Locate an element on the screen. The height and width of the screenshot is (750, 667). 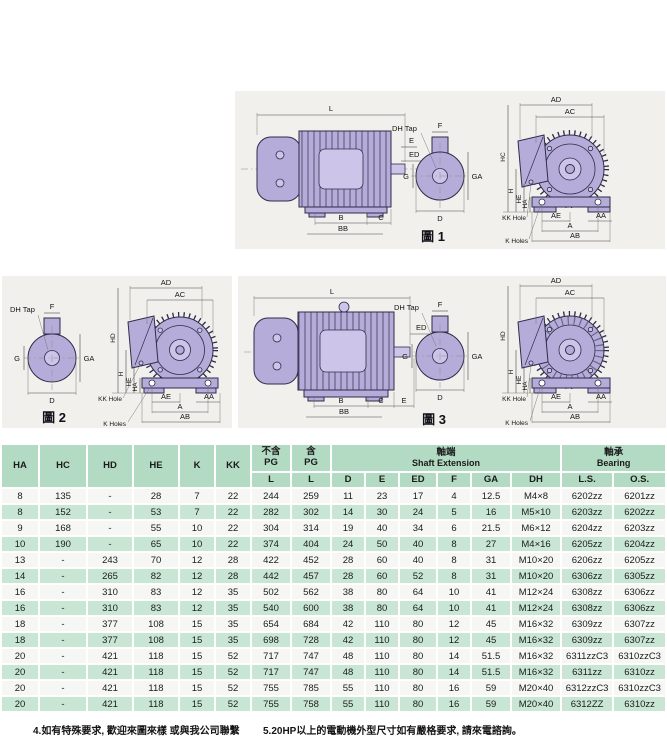
table-cell: 684 is located at coordinates (311, 624).